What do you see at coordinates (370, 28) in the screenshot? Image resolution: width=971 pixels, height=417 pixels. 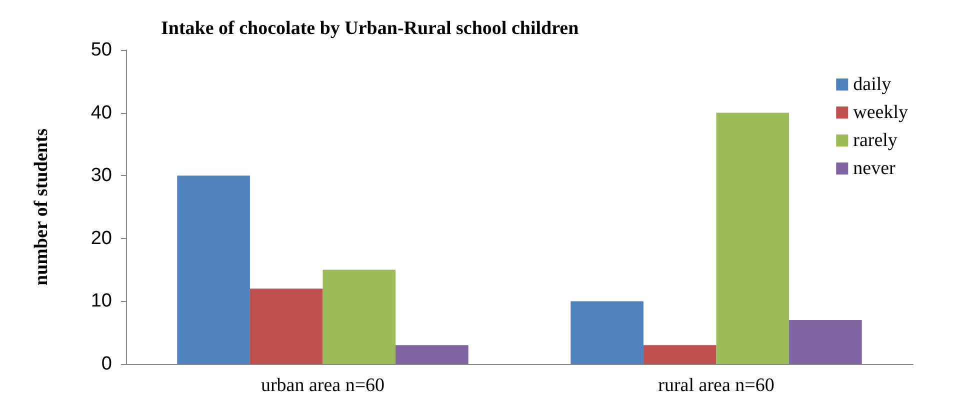 I see `chart-title: Intake of chocolate by Urban-Rural school children` at bounding box center [370, 28].